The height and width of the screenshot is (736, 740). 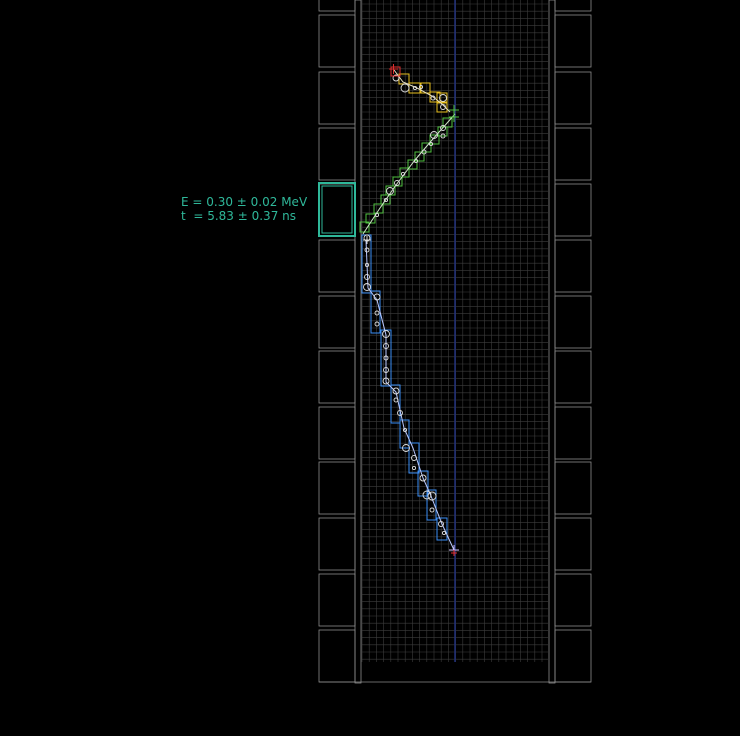 What do you see at coordinates (552, 342) in the screenshot?
I see `right-support-bar` at bounding box center [552, 342].